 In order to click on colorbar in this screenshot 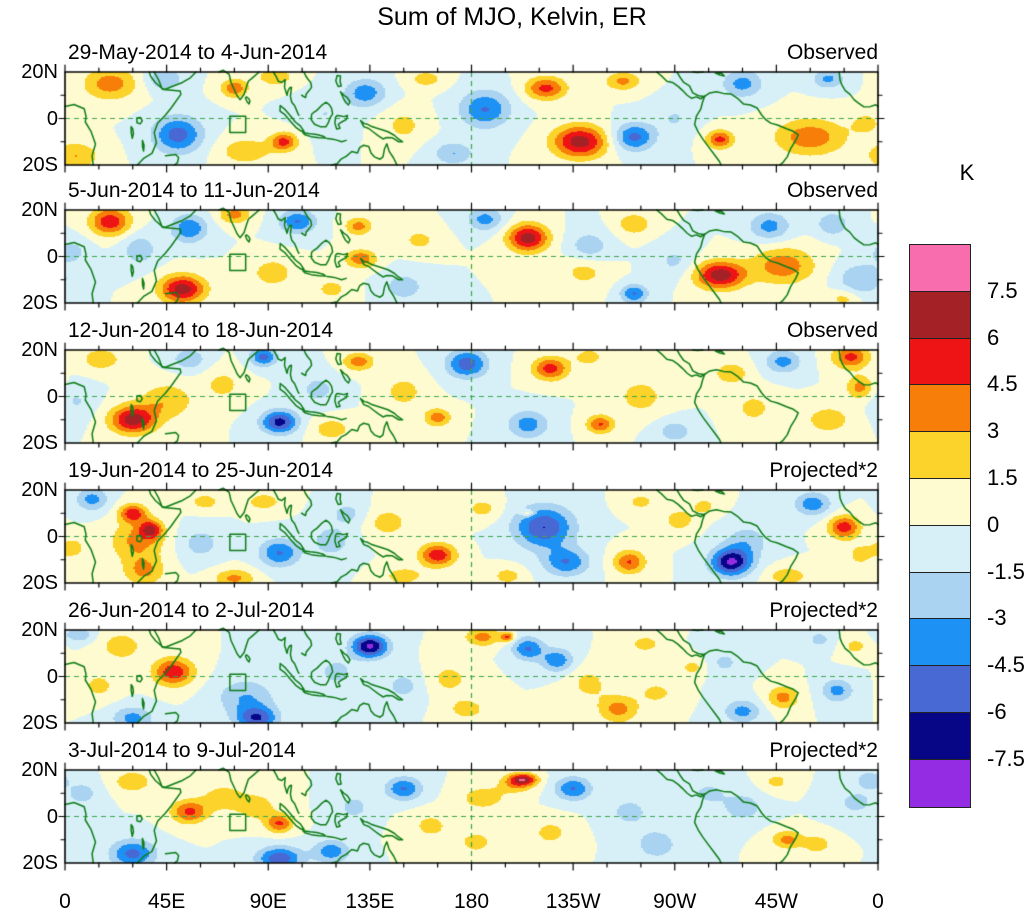, I will do `click(940, 526)`.